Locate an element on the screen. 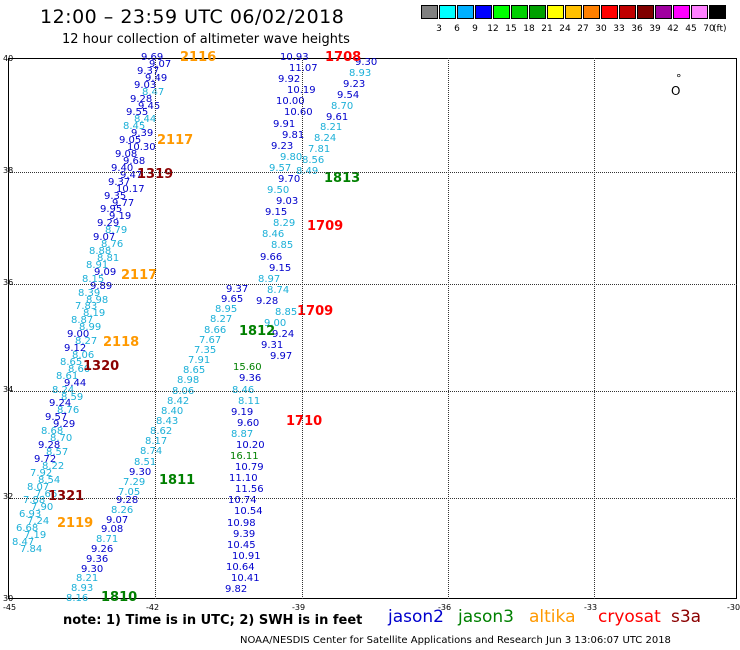 This screenshot has height=650, width=740. pass-time-label: 1320 is located at coordinates (101, 366).